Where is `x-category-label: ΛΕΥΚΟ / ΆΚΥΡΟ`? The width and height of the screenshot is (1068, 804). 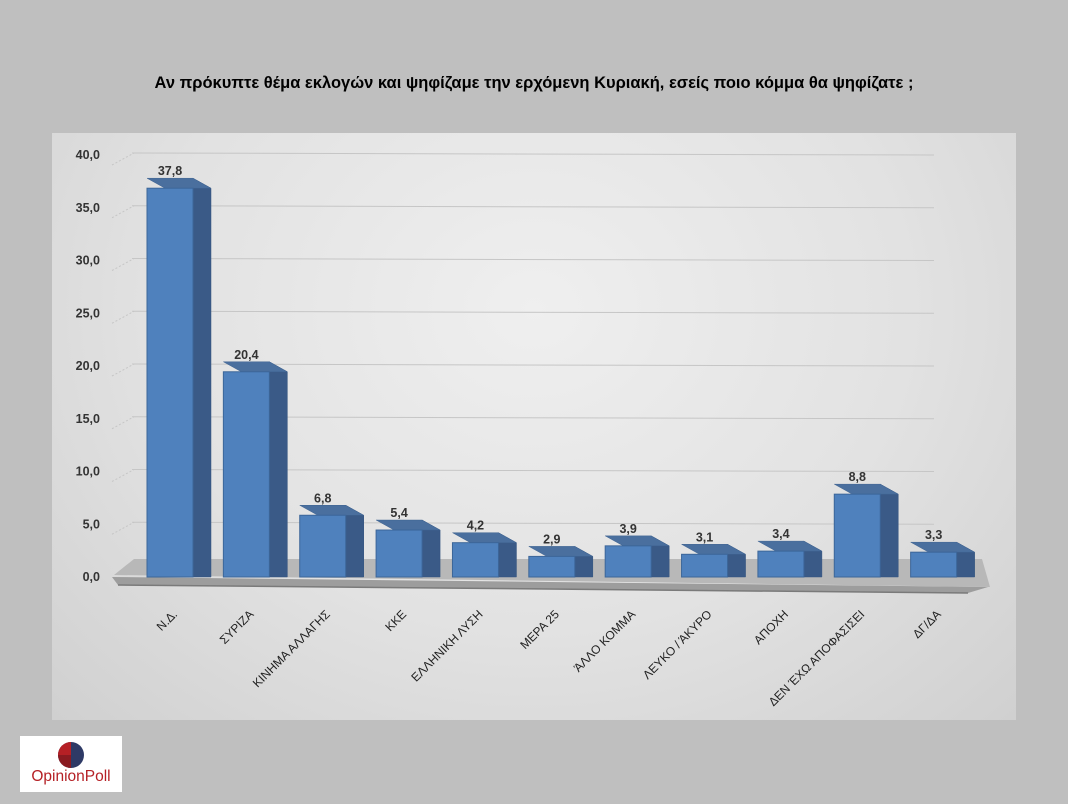 x-category-label: ΛΕΥΚΟ / ΆΚΥΡΟ is located at coordinates (677, 644).